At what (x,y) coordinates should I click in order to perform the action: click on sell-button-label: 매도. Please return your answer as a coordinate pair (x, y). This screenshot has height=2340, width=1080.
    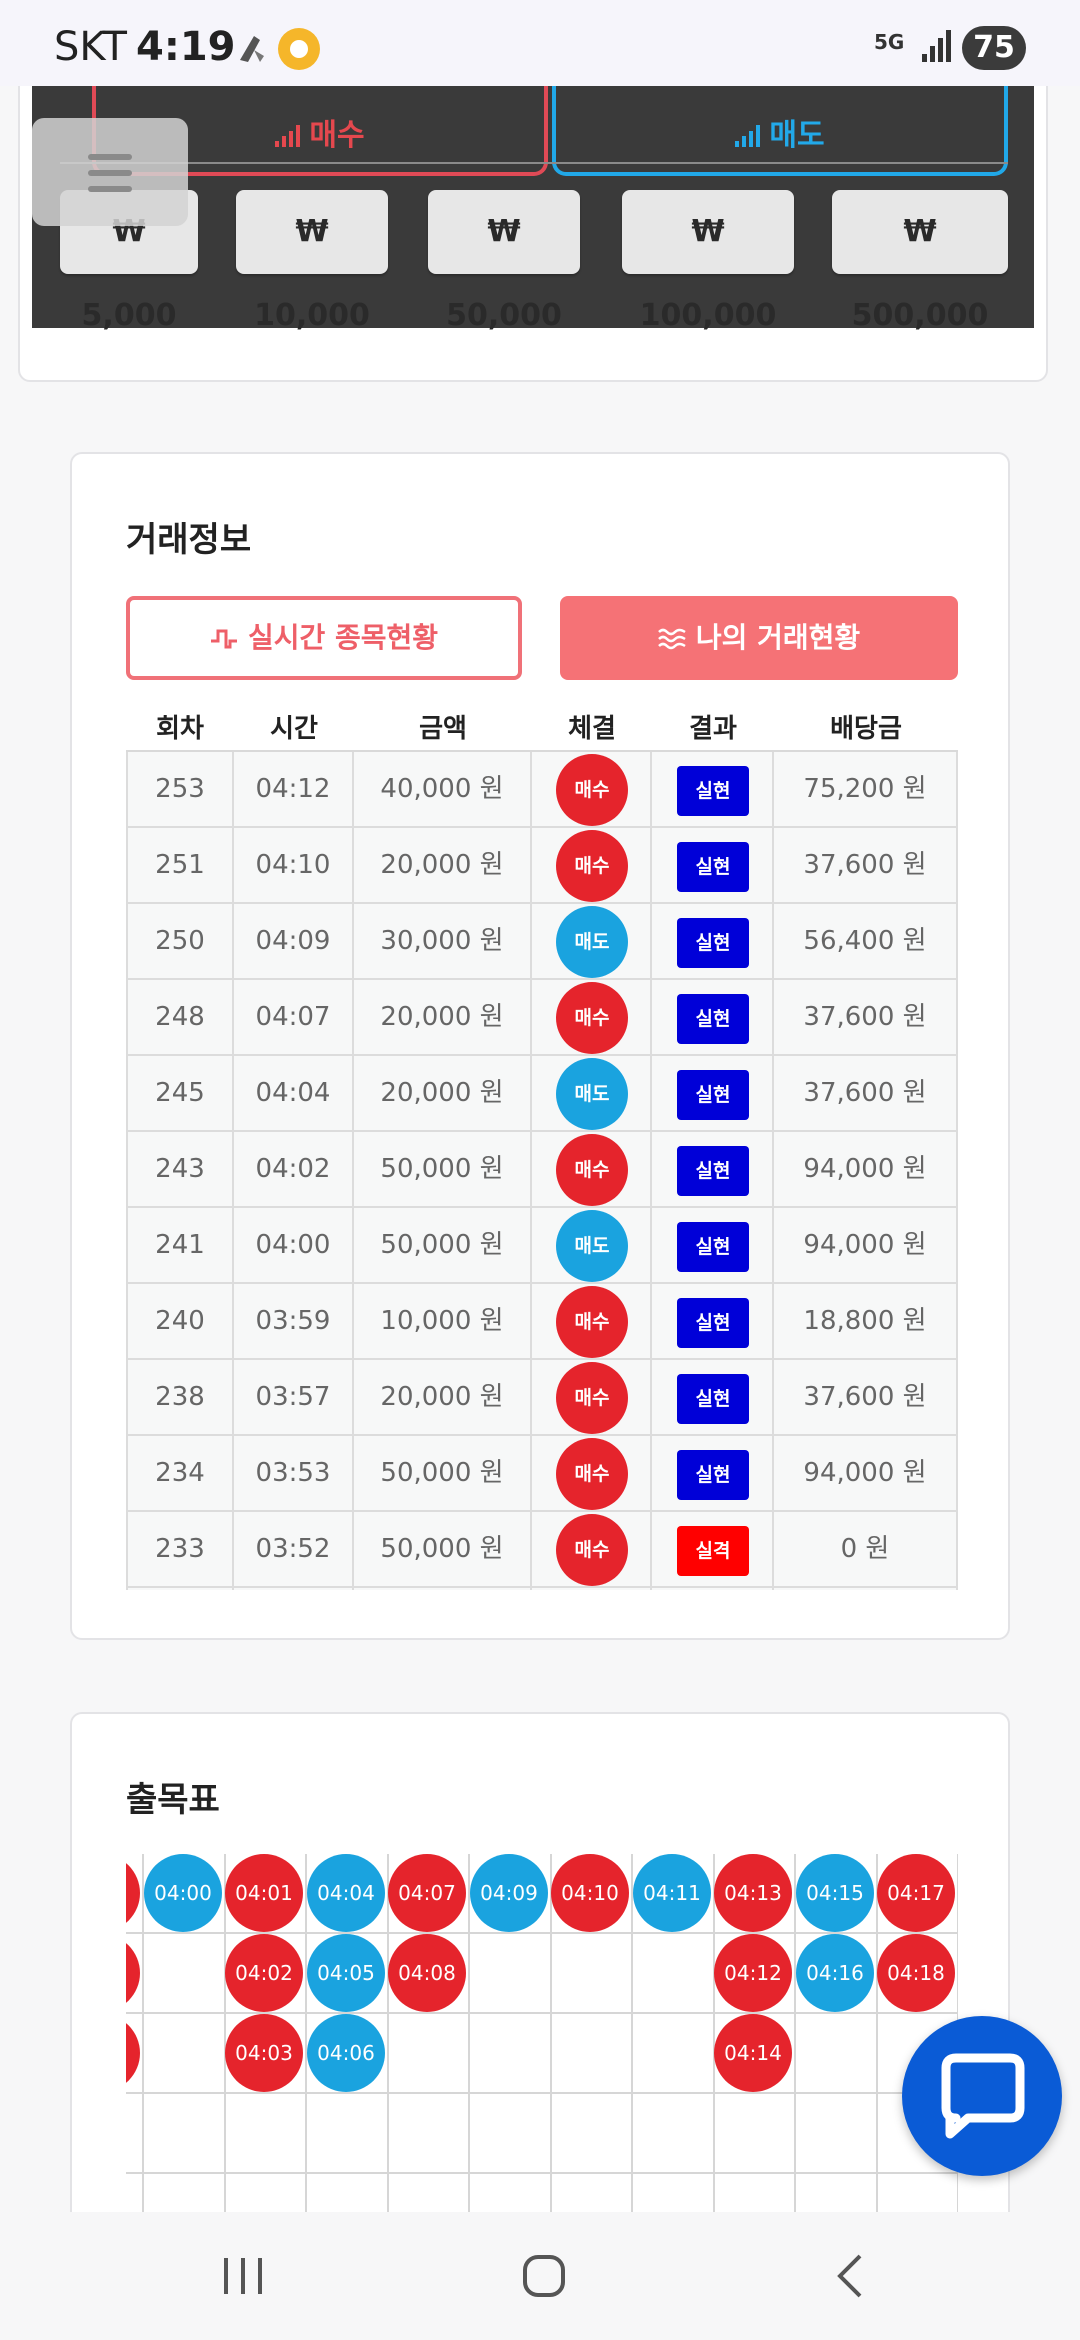
    Looking at the image, I should click on (797, 135).